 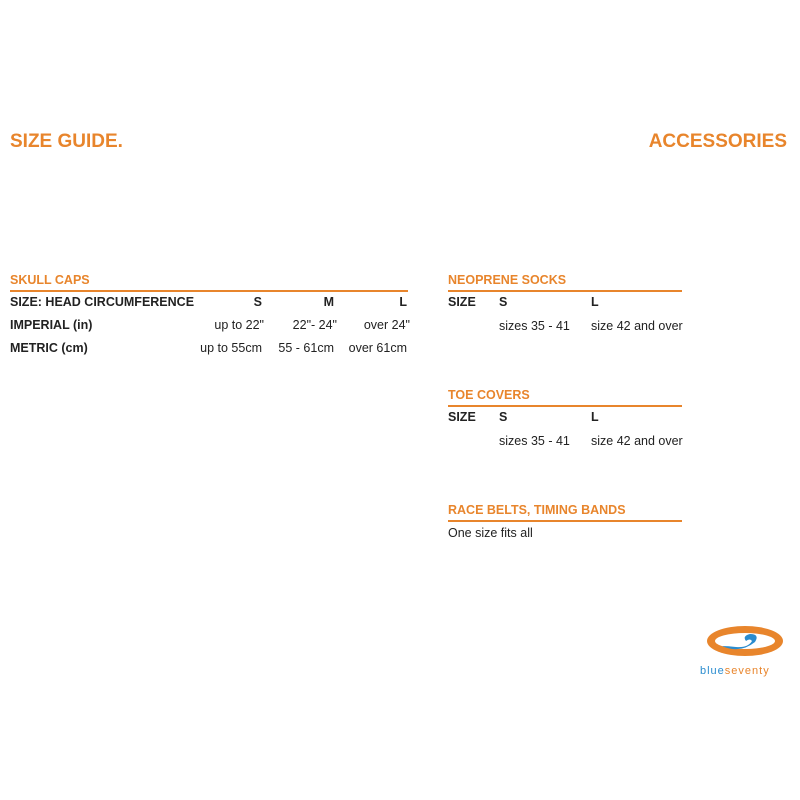 What do you see at coordinates (51, 325) in the screenshot?
I see `row-label: IMPERIAL (in)` at bounding box center [51, 325].